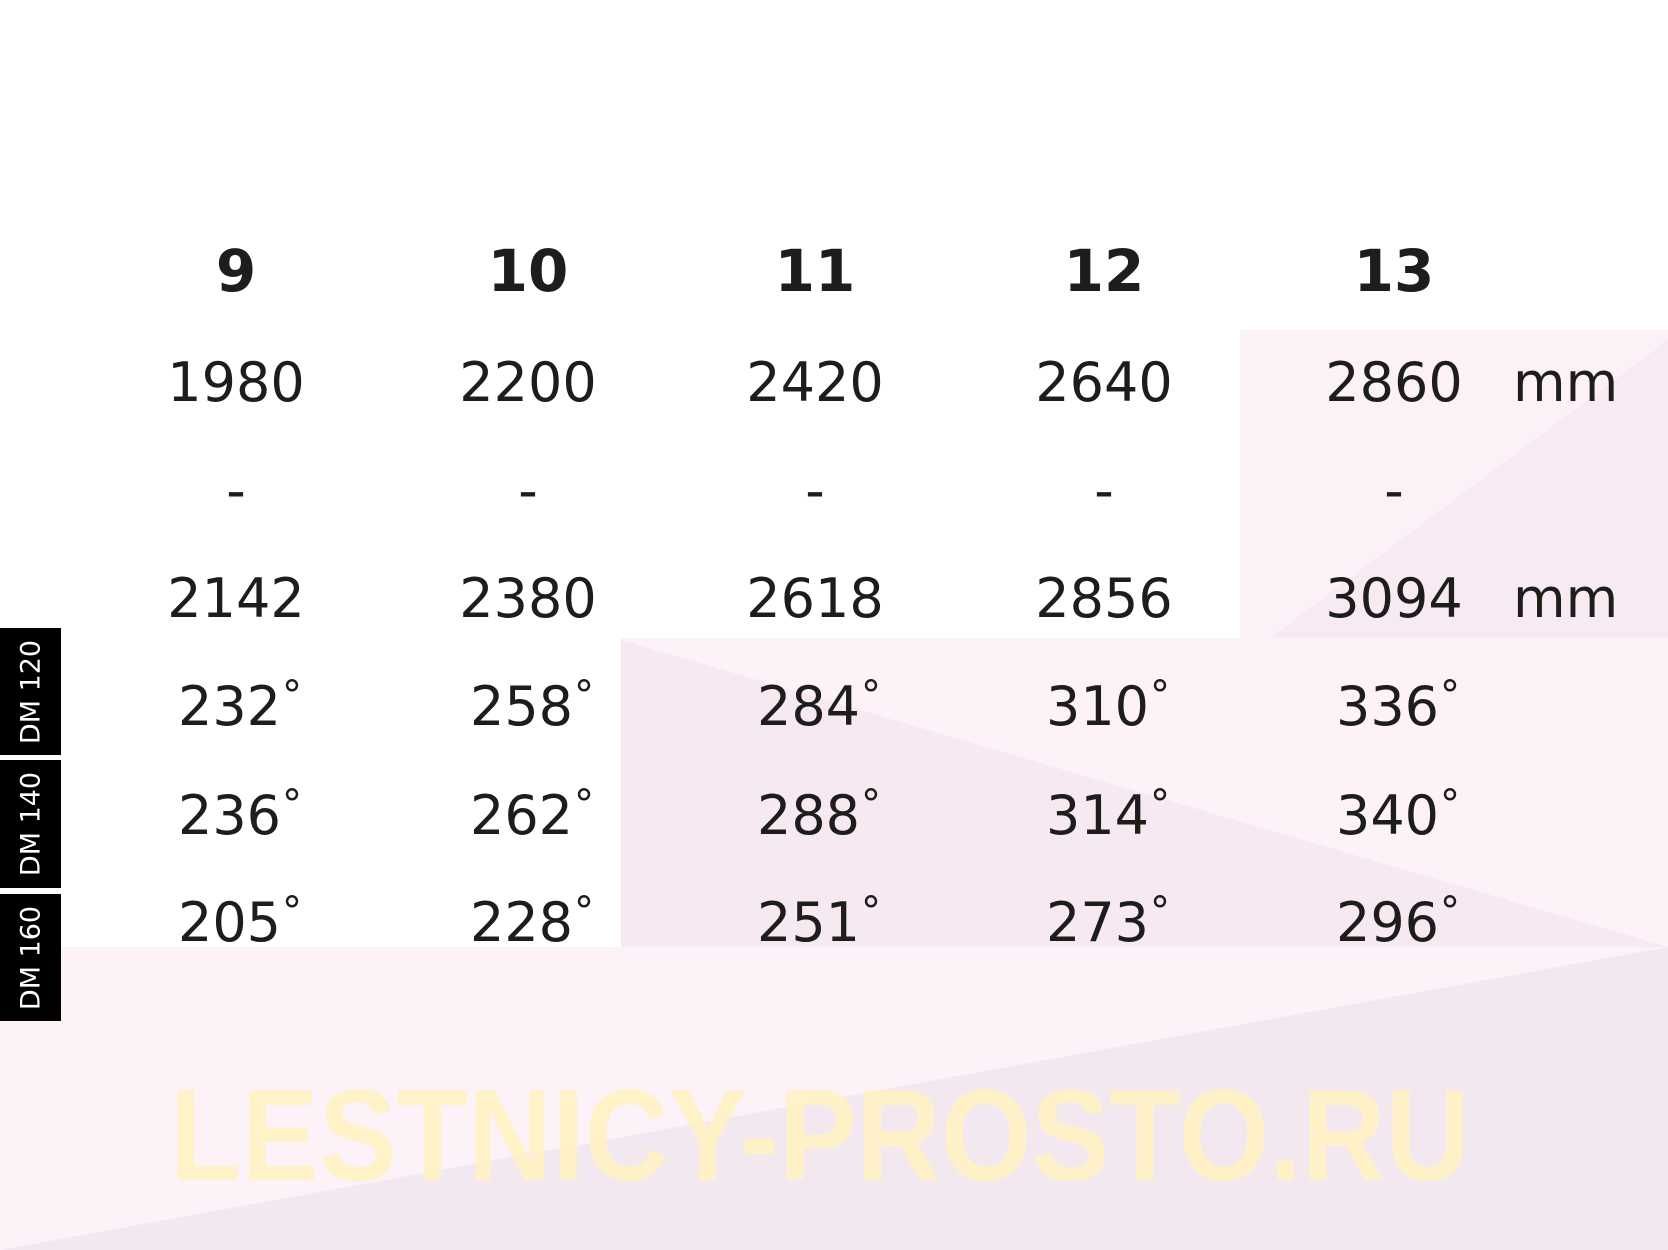 The width and height of the screenshot is (1668, 1250). Describe the element at coordinates (528, 382) in the screenshot. I see `min-length: 2200` at that location.